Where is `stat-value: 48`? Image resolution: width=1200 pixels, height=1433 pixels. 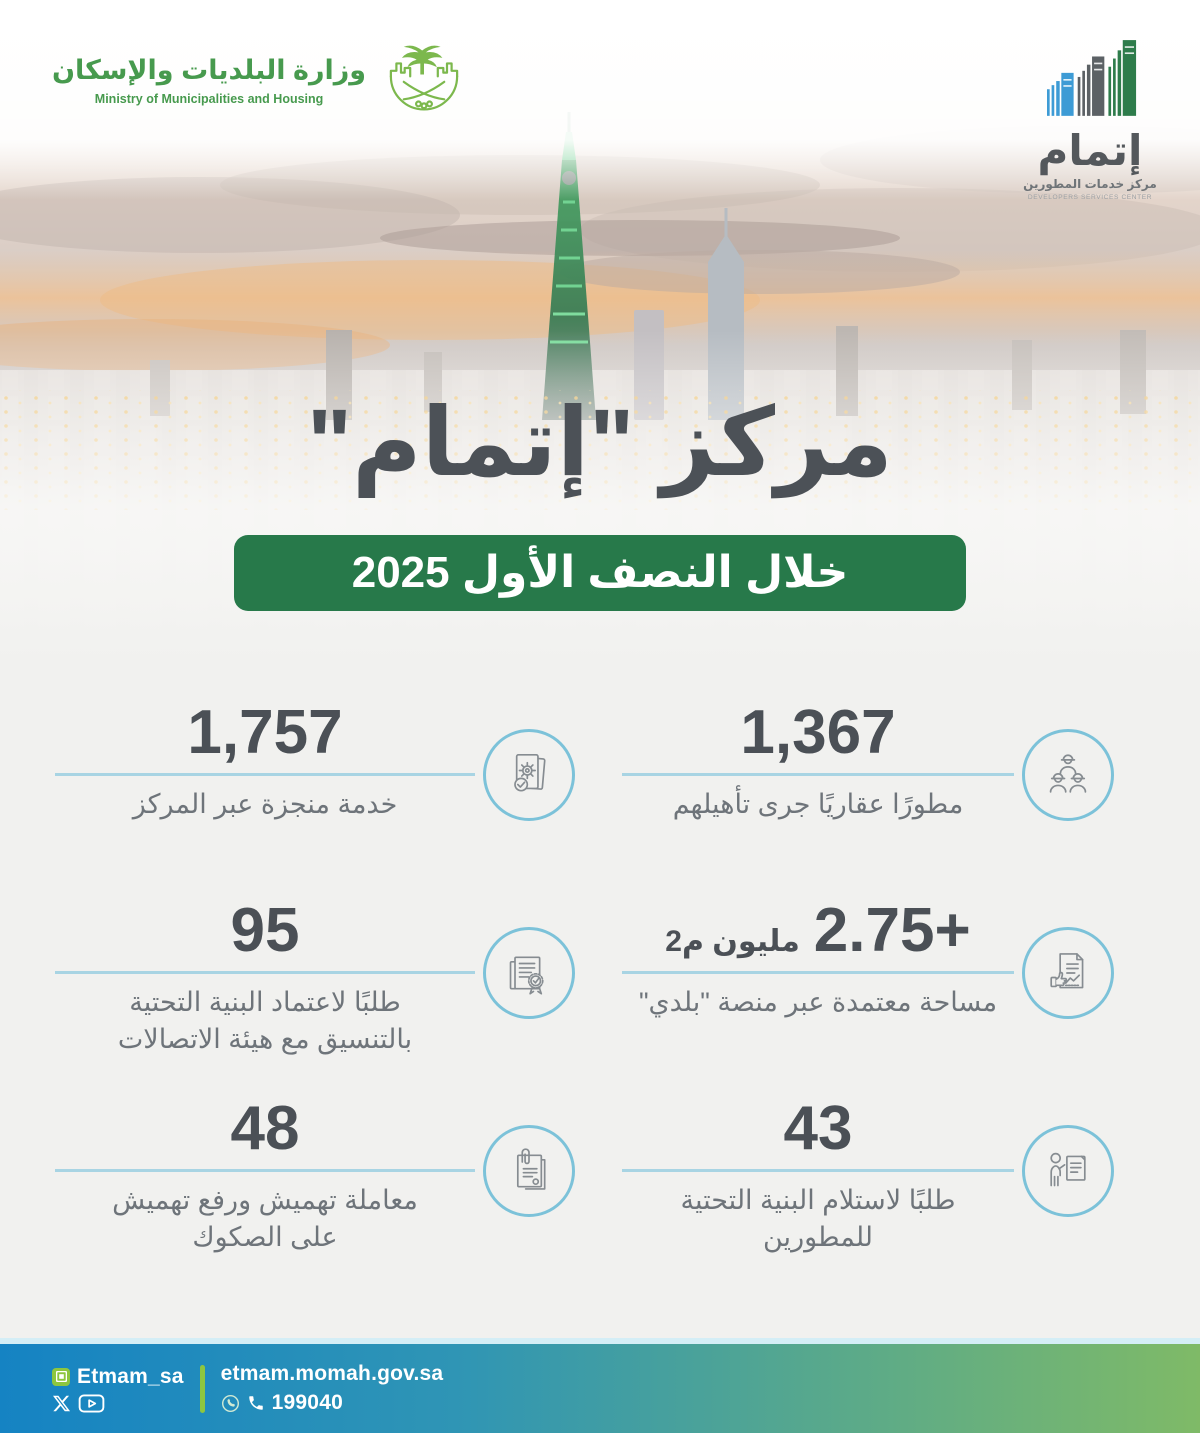
stat-value: 48 is located at coordinates (265, 1128).